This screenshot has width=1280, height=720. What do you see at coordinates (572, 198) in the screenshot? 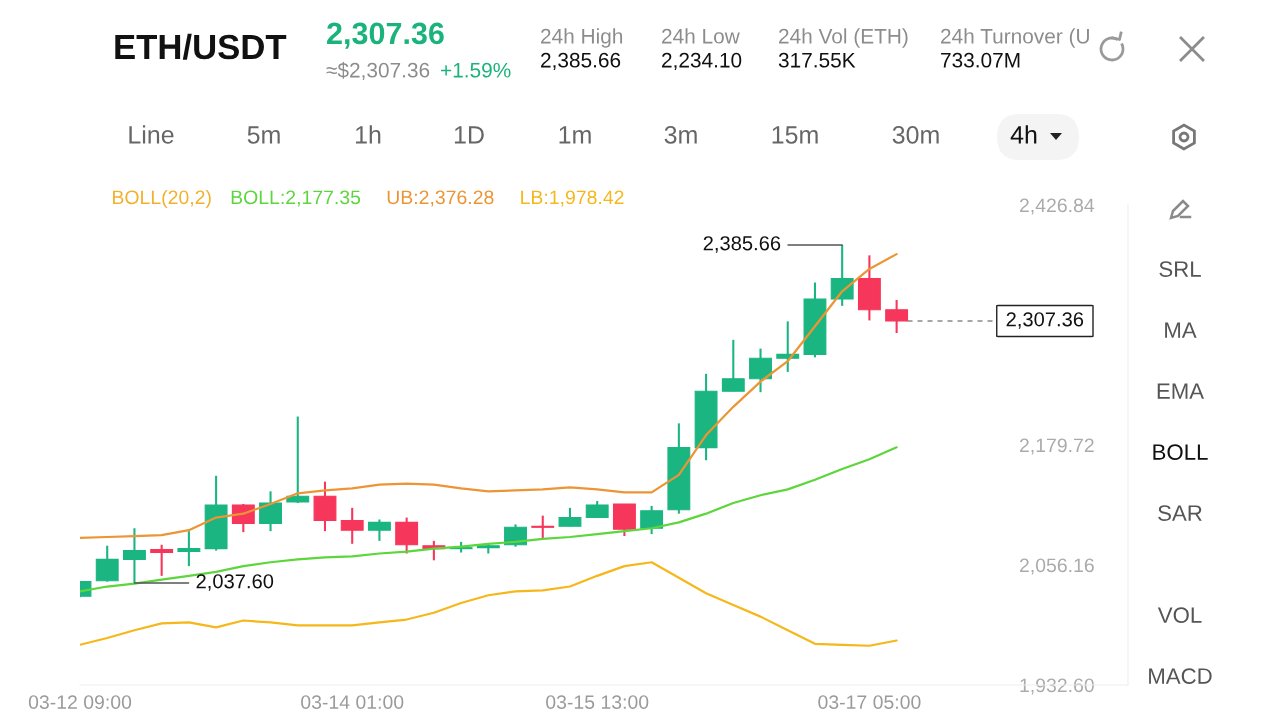
I see `text: LB:1,978.42` at bounding box center [572, 198].